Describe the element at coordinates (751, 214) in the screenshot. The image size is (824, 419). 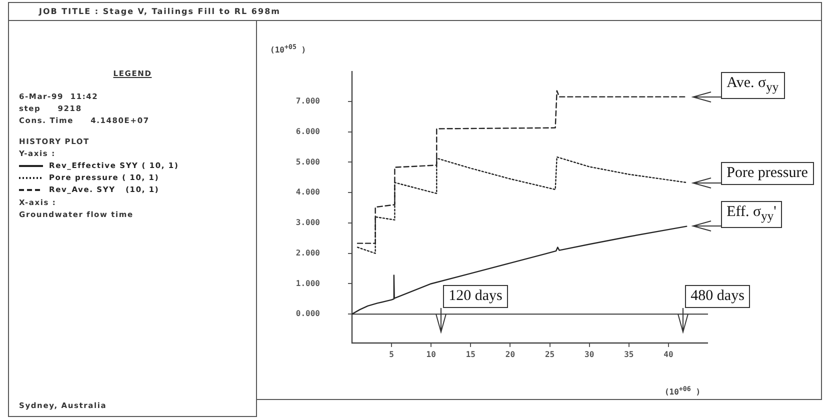
I see `annotation: Eff. σ$_{yy}$'` at that location.